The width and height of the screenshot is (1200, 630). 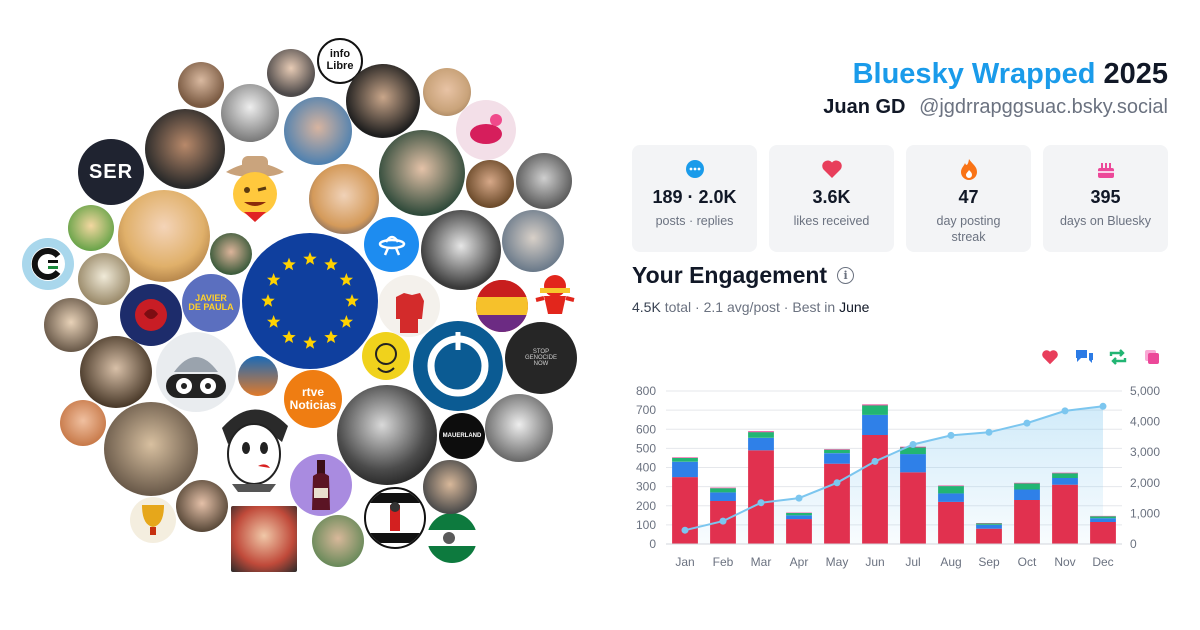 What do you see at coordinates (968, 197) in the screenshot?
I see `stat-value: 47` at bounding box center [968, 197].